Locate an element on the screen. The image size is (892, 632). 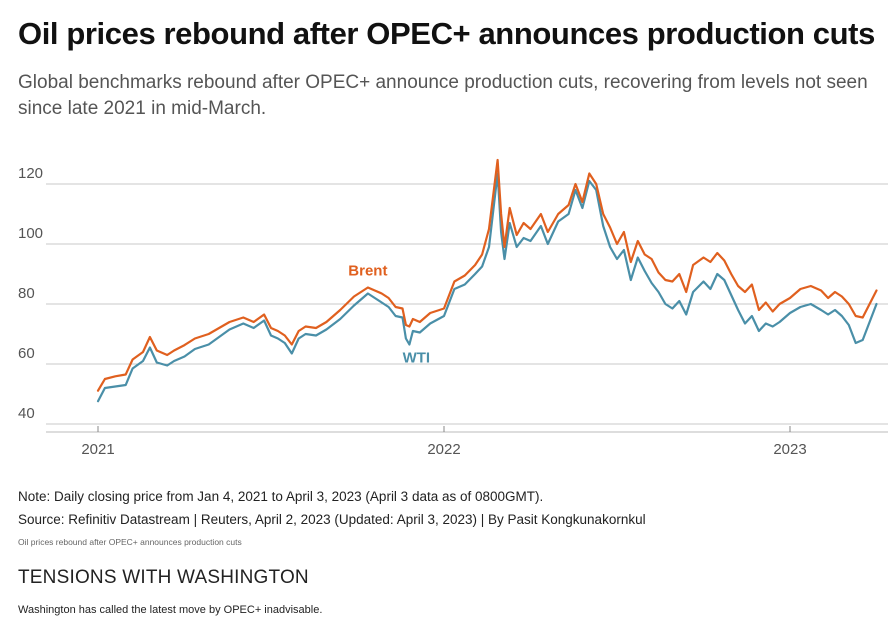
series-labels: Brent WTI is located at coordinates (389, 315).